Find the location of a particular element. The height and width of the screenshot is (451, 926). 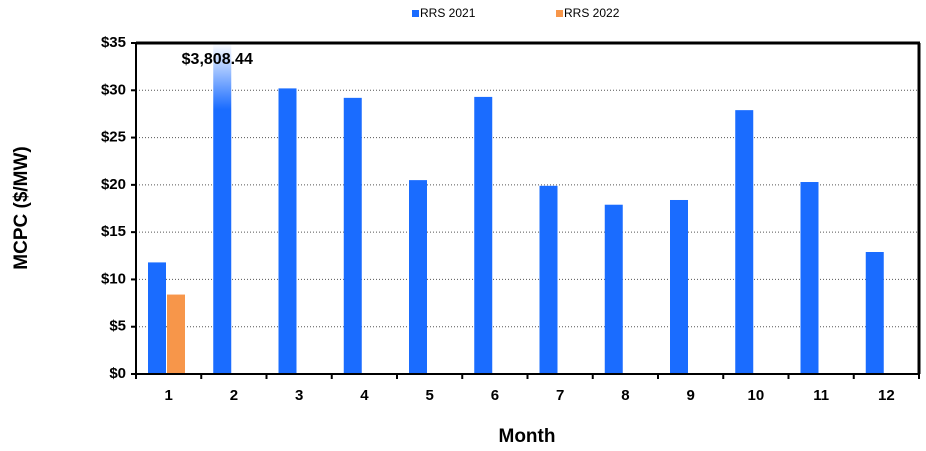

x-tick-label: 5 is located at coordinates (429, 395).